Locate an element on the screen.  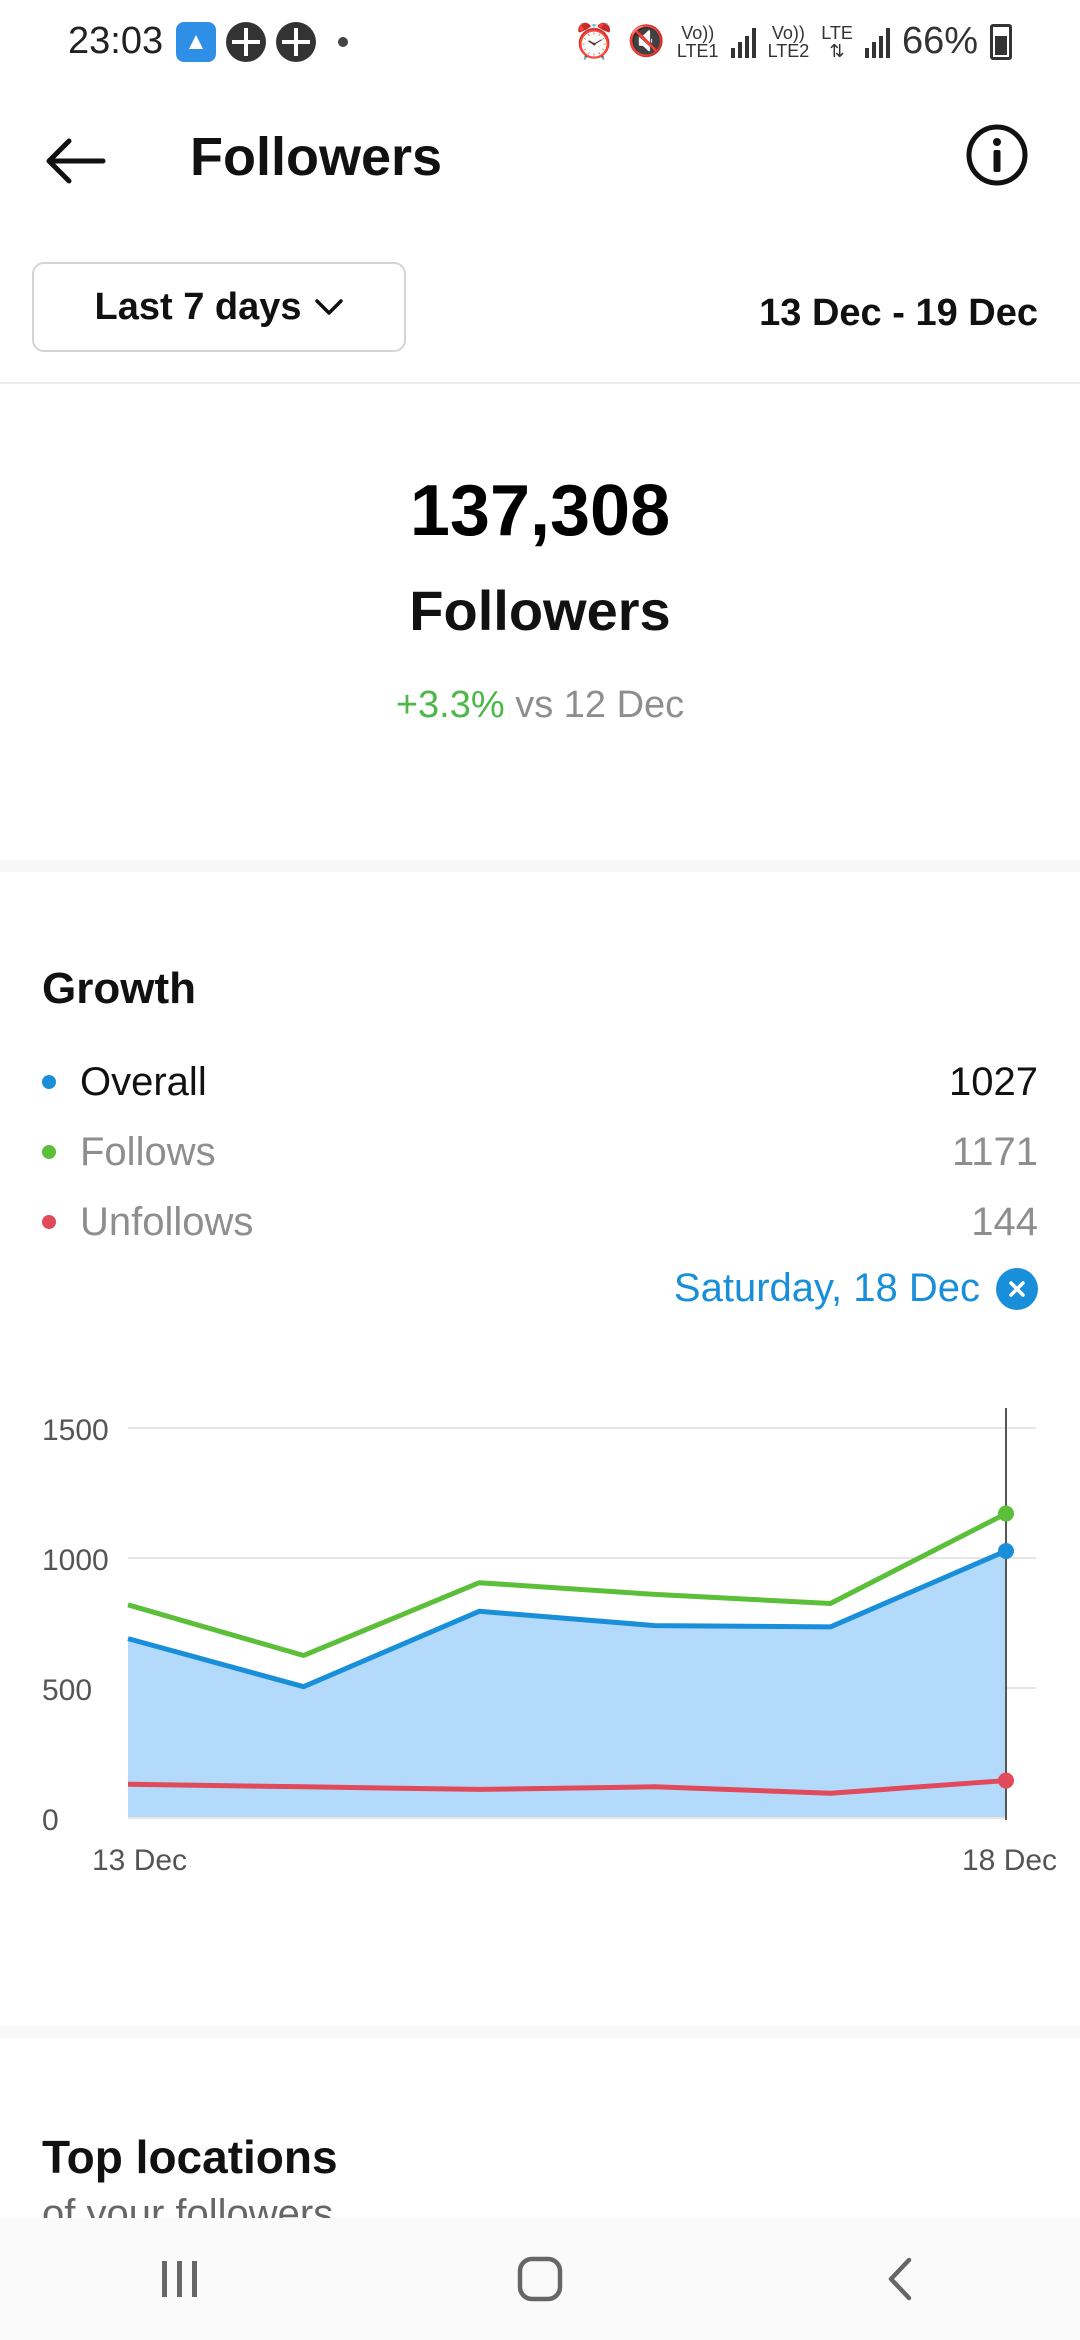
divider is located at coordinates (540, 383).